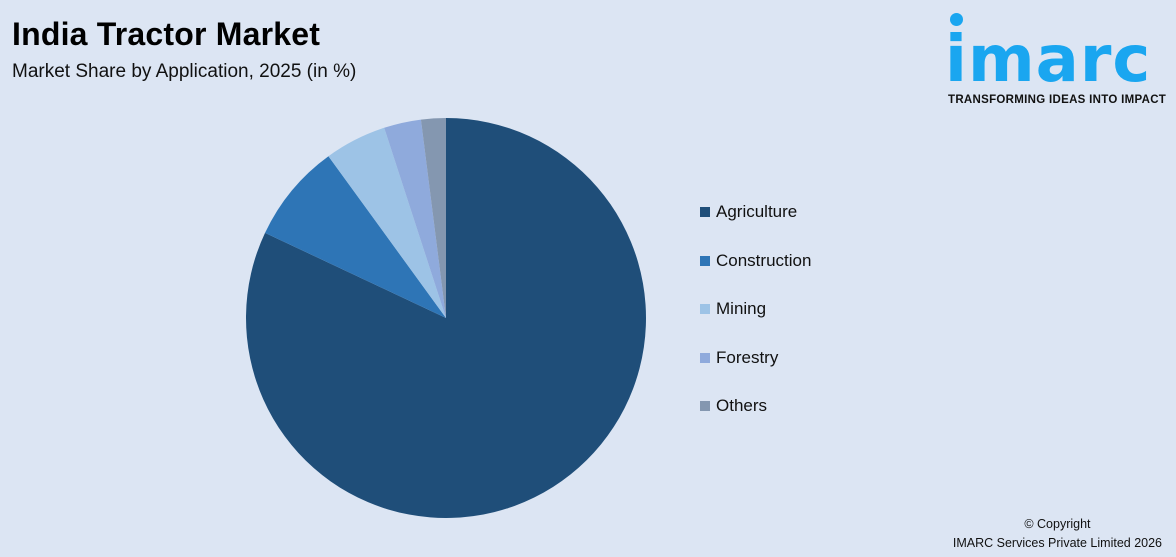 This screenshot has width=1176, height=557. I want to click on legend-item-mining: Mining, so click(755, 309).